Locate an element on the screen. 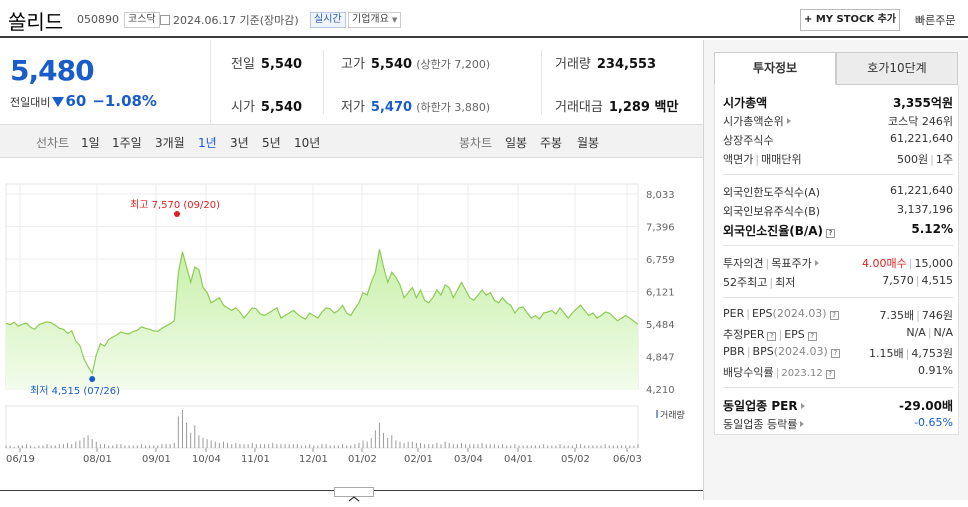  side-tabs: 투자정보 호가10단계 is located at coordinates (836, 68).